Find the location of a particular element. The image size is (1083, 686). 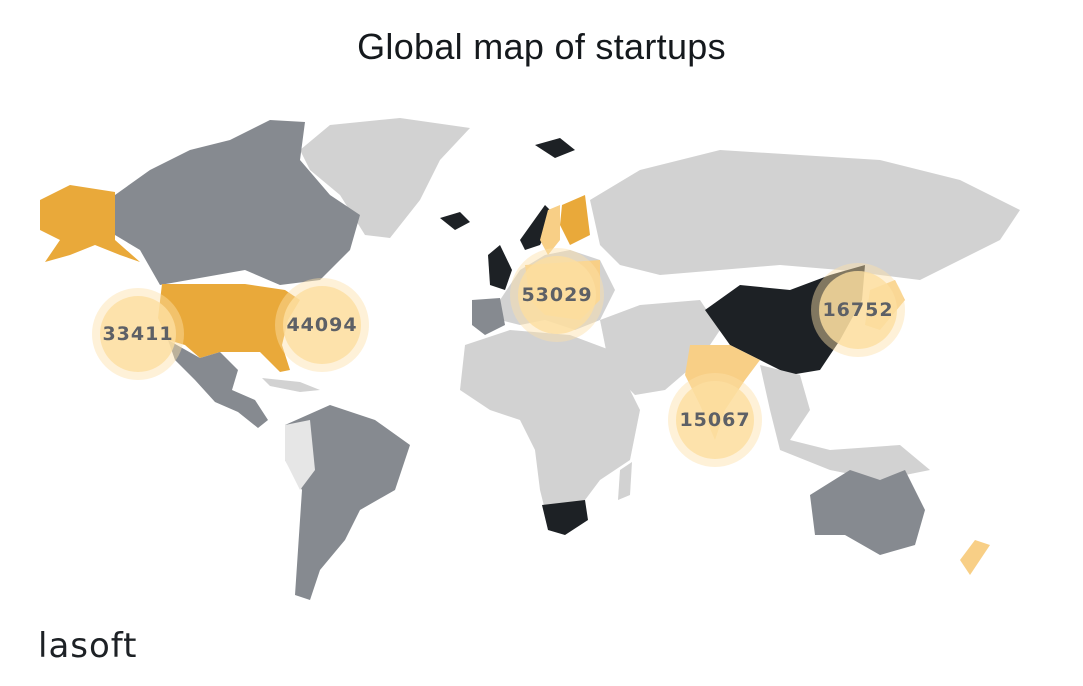

iceland is located at coordinates (455, 221).